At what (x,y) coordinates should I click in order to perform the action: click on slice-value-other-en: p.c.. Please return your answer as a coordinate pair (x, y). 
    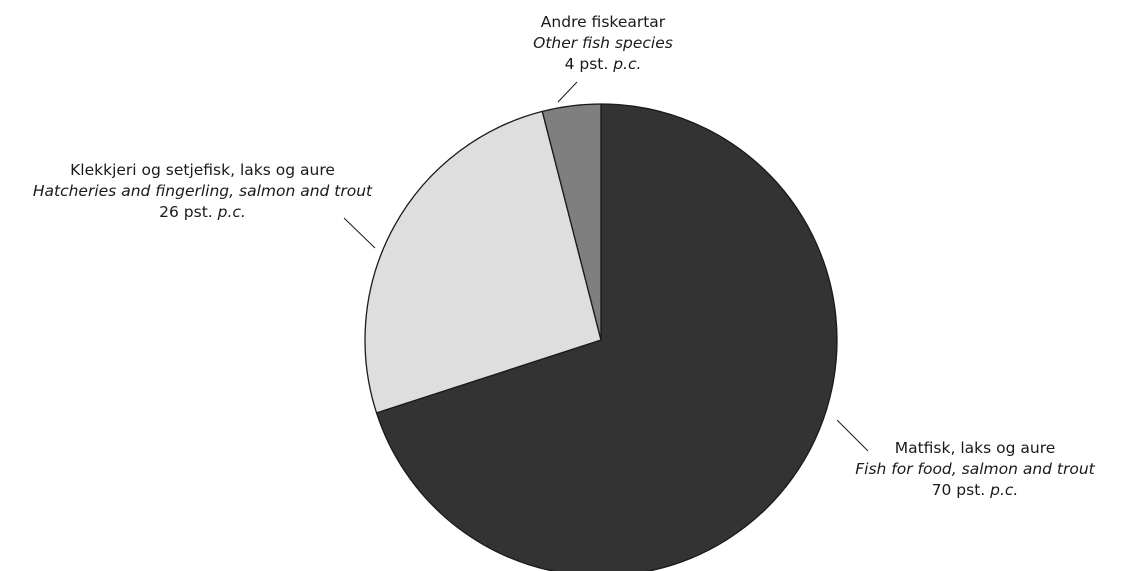
    Looking at the image, I should click on (627, 64).